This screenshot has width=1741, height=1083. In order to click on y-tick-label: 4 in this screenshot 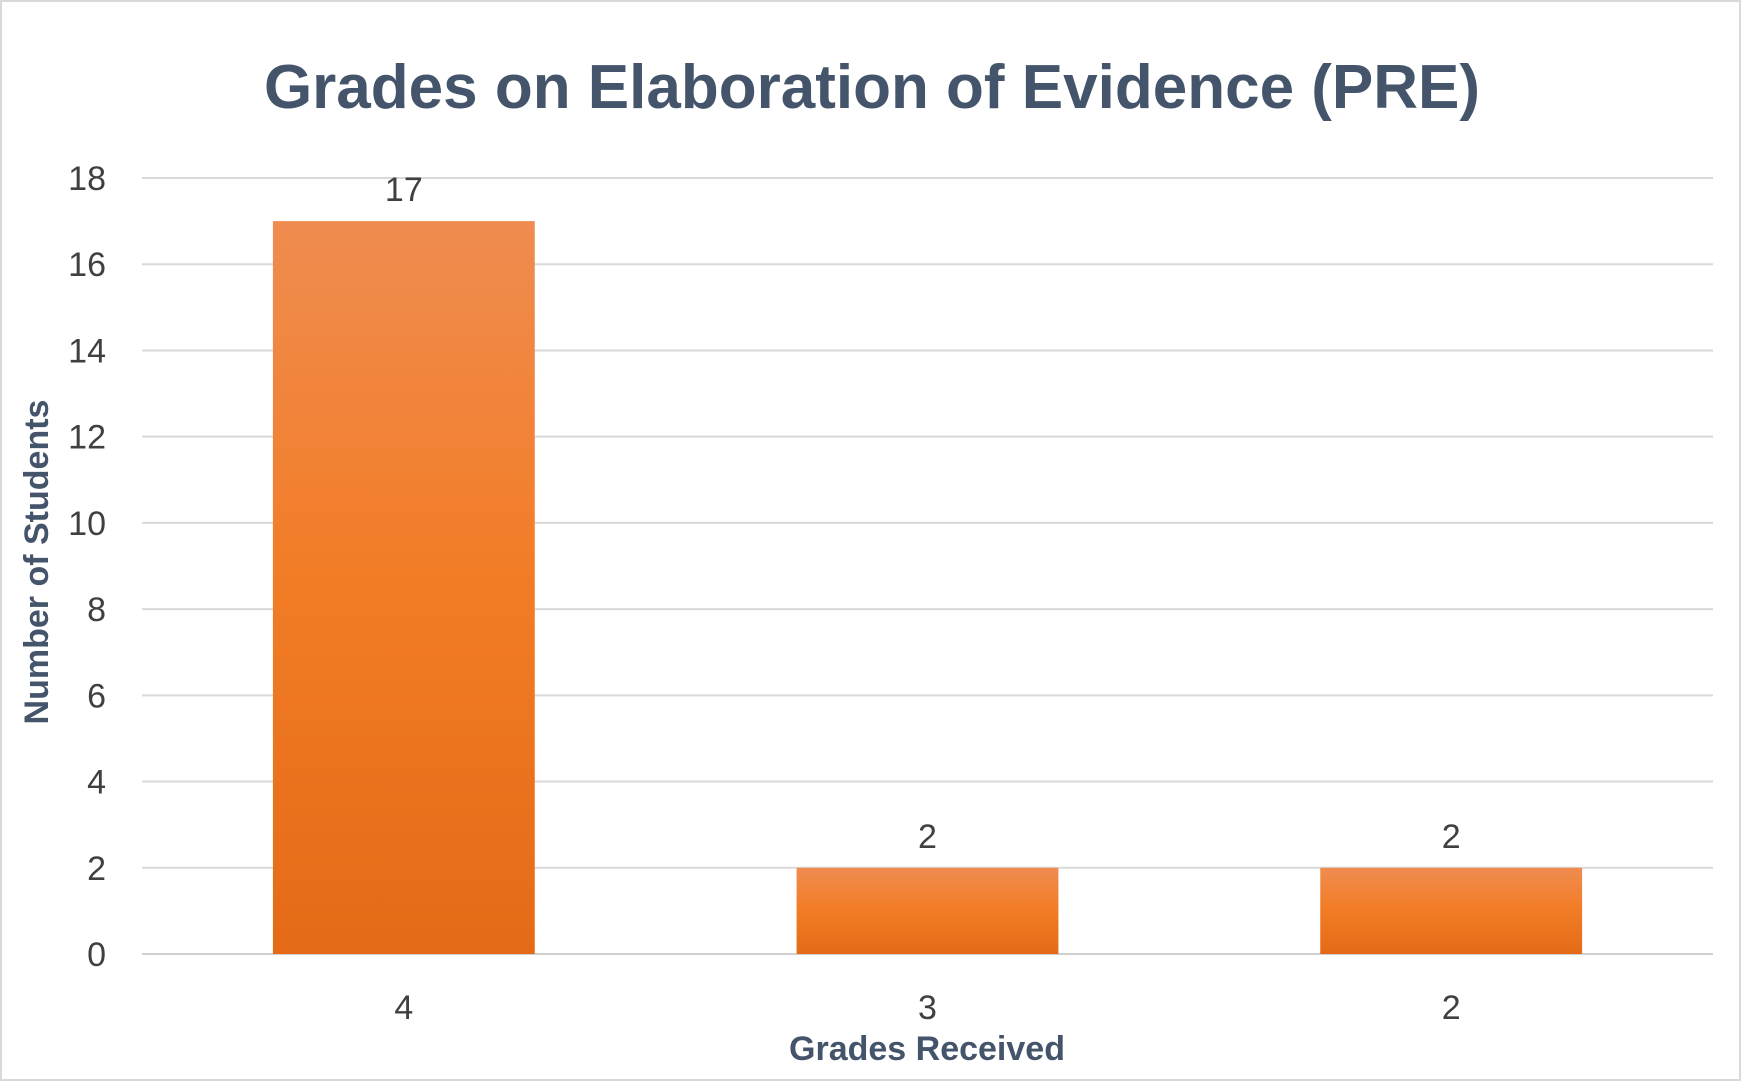, I will do `click(96, 783)`.